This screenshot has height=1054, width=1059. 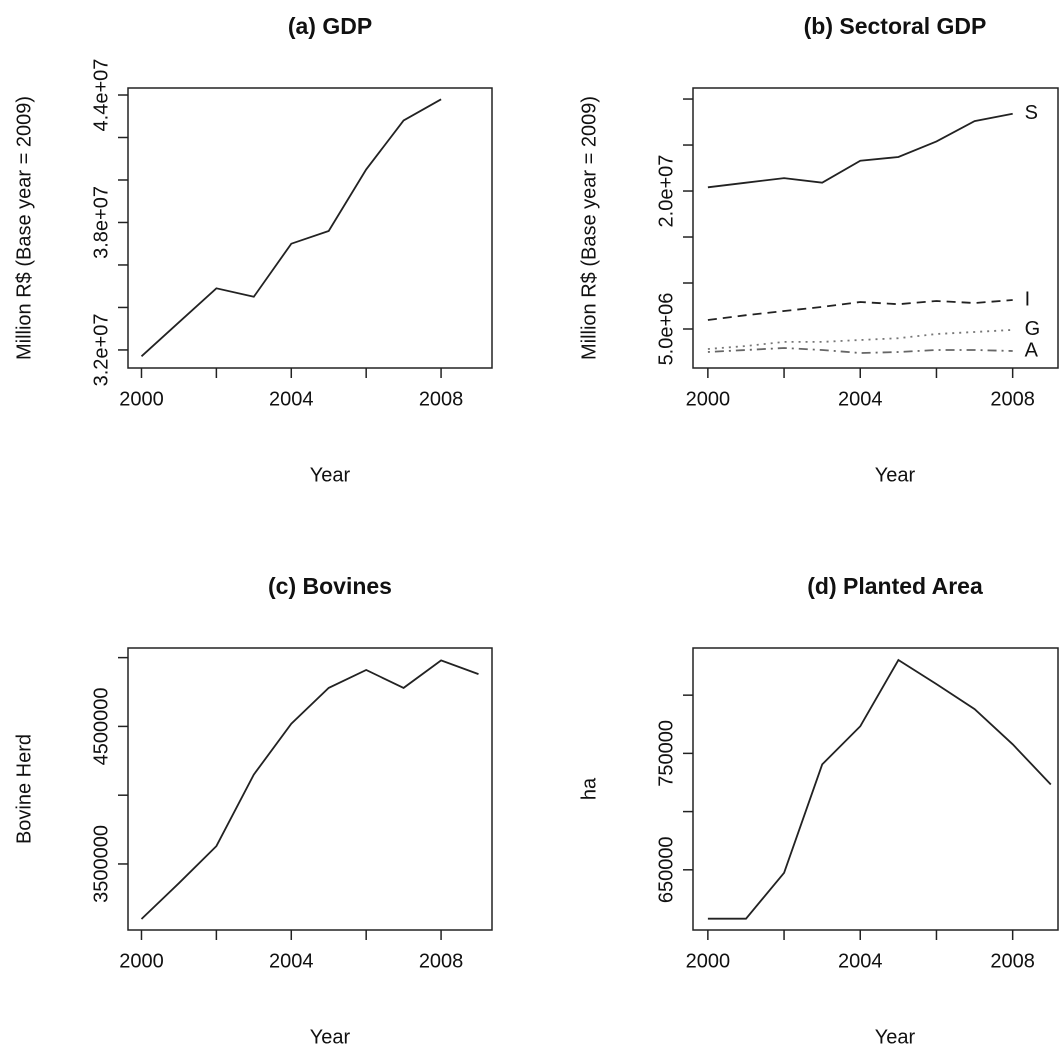 What do you see at coordinates (24, 789) in the screenshot?
I see `y-axis-label: Bovine Herd` at bounding box center [24, 789].